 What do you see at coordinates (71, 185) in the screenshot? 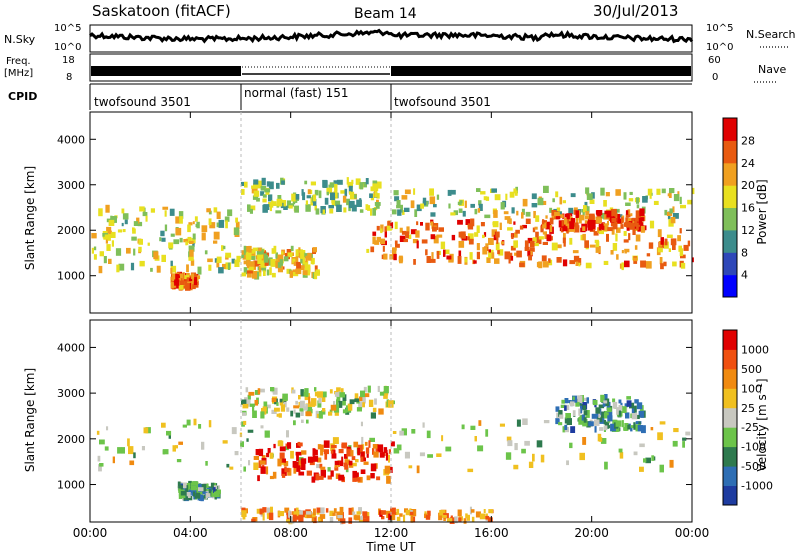
I see `power-y-tick-label: 3000` at bounding box center [71, 185].